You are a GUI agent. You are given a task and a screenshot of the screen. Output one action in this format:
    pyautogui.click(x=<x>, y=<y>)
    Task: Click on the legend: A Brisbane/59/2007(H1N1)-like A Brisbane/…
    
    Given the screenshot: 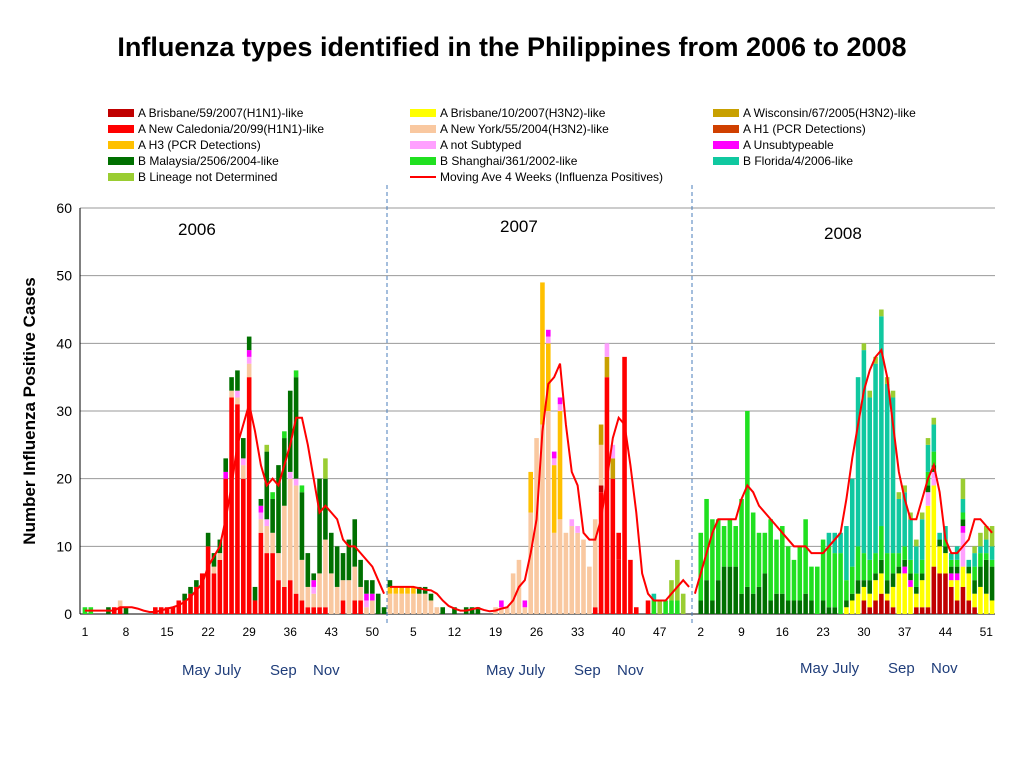 What is the action you would take?
    pyautogui.click(x=558, y=145)
    